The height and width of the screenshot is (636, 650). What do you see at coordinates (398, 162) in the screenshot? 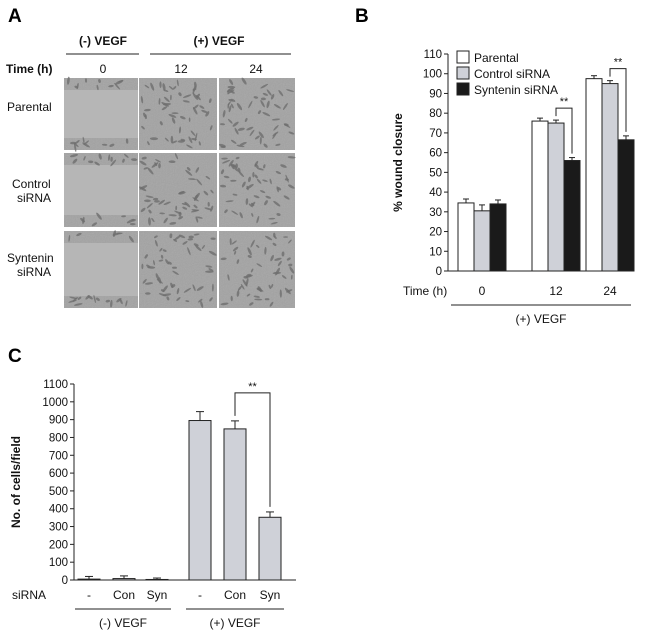
I see `y-axis-title: % wound closure` at bounding box center [398, 162].